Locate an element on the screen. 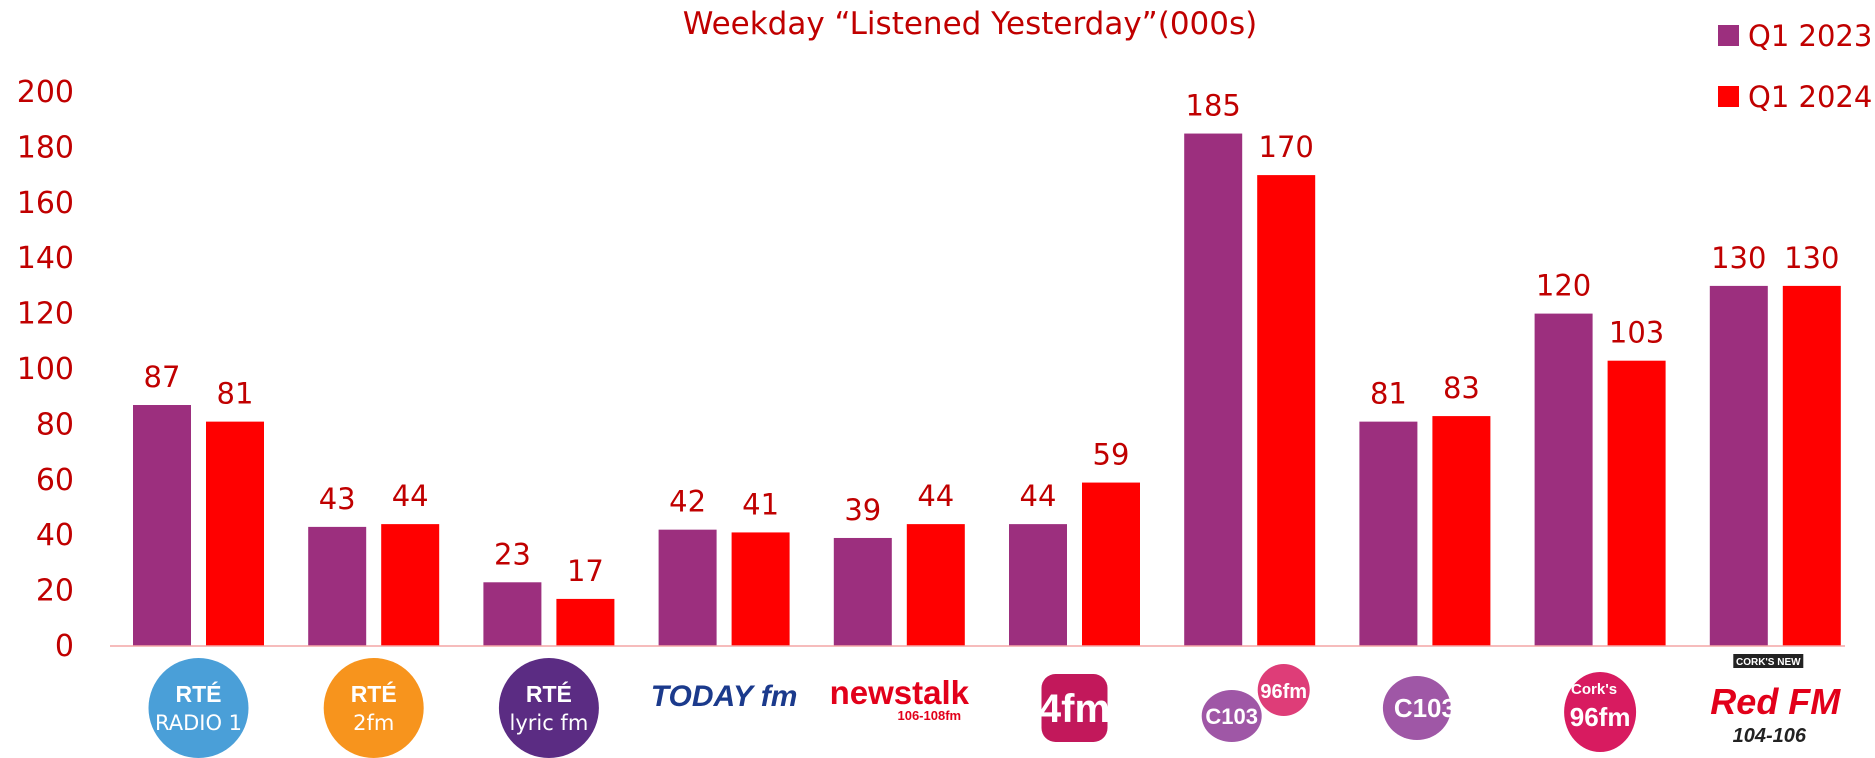 This screenshot has height=758, width=1875. 4fm-logo: 4fm is located at coordinates (1074, 708).